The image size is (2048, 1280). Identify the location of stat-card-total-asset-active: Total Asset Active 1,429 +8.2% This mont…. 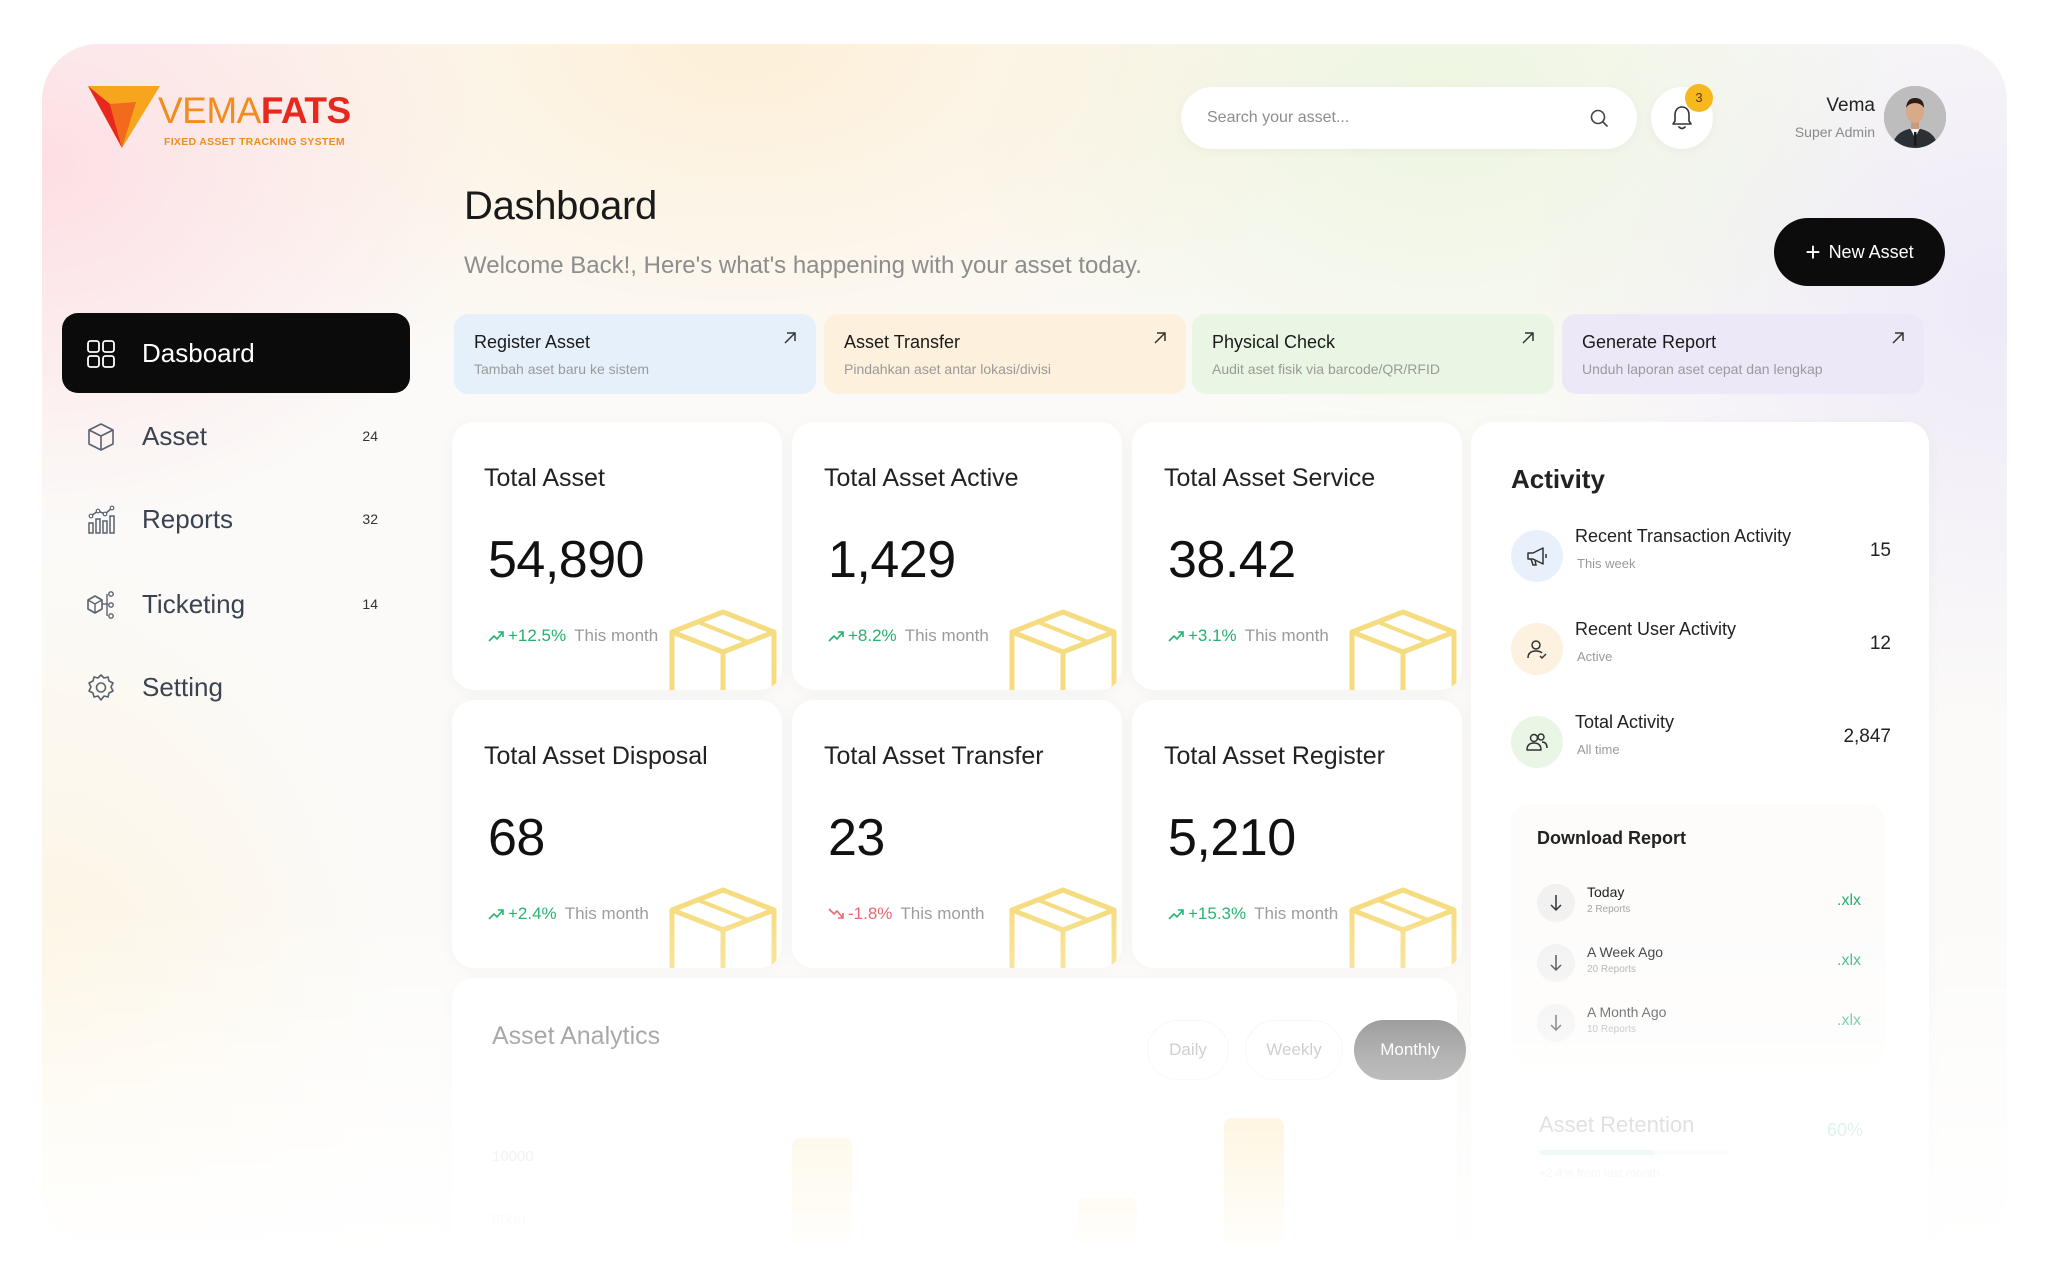
(957, 556).